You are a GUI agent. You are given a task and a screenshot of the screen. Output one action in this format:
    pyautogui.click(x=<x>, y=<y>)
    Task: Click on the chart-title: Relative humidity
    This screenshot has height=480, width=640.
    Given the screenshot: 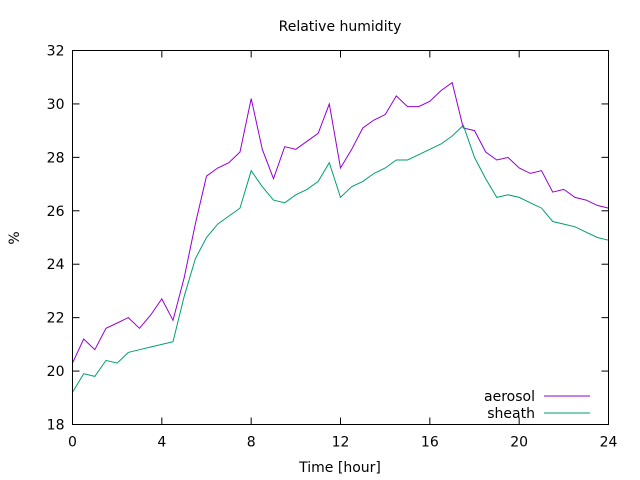 What is the action you would take?
    pyautogui.click(x=340, y=27)
    